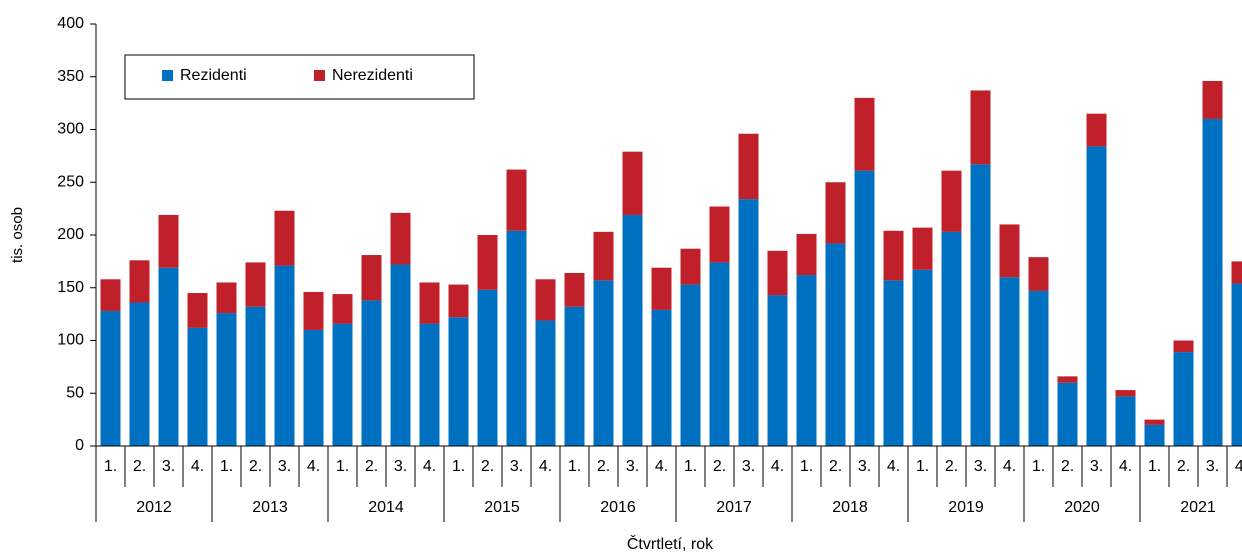  Describe the element at coordinates (70, 181) in the screenshot. I see `y-tick-label: 250` at that location.